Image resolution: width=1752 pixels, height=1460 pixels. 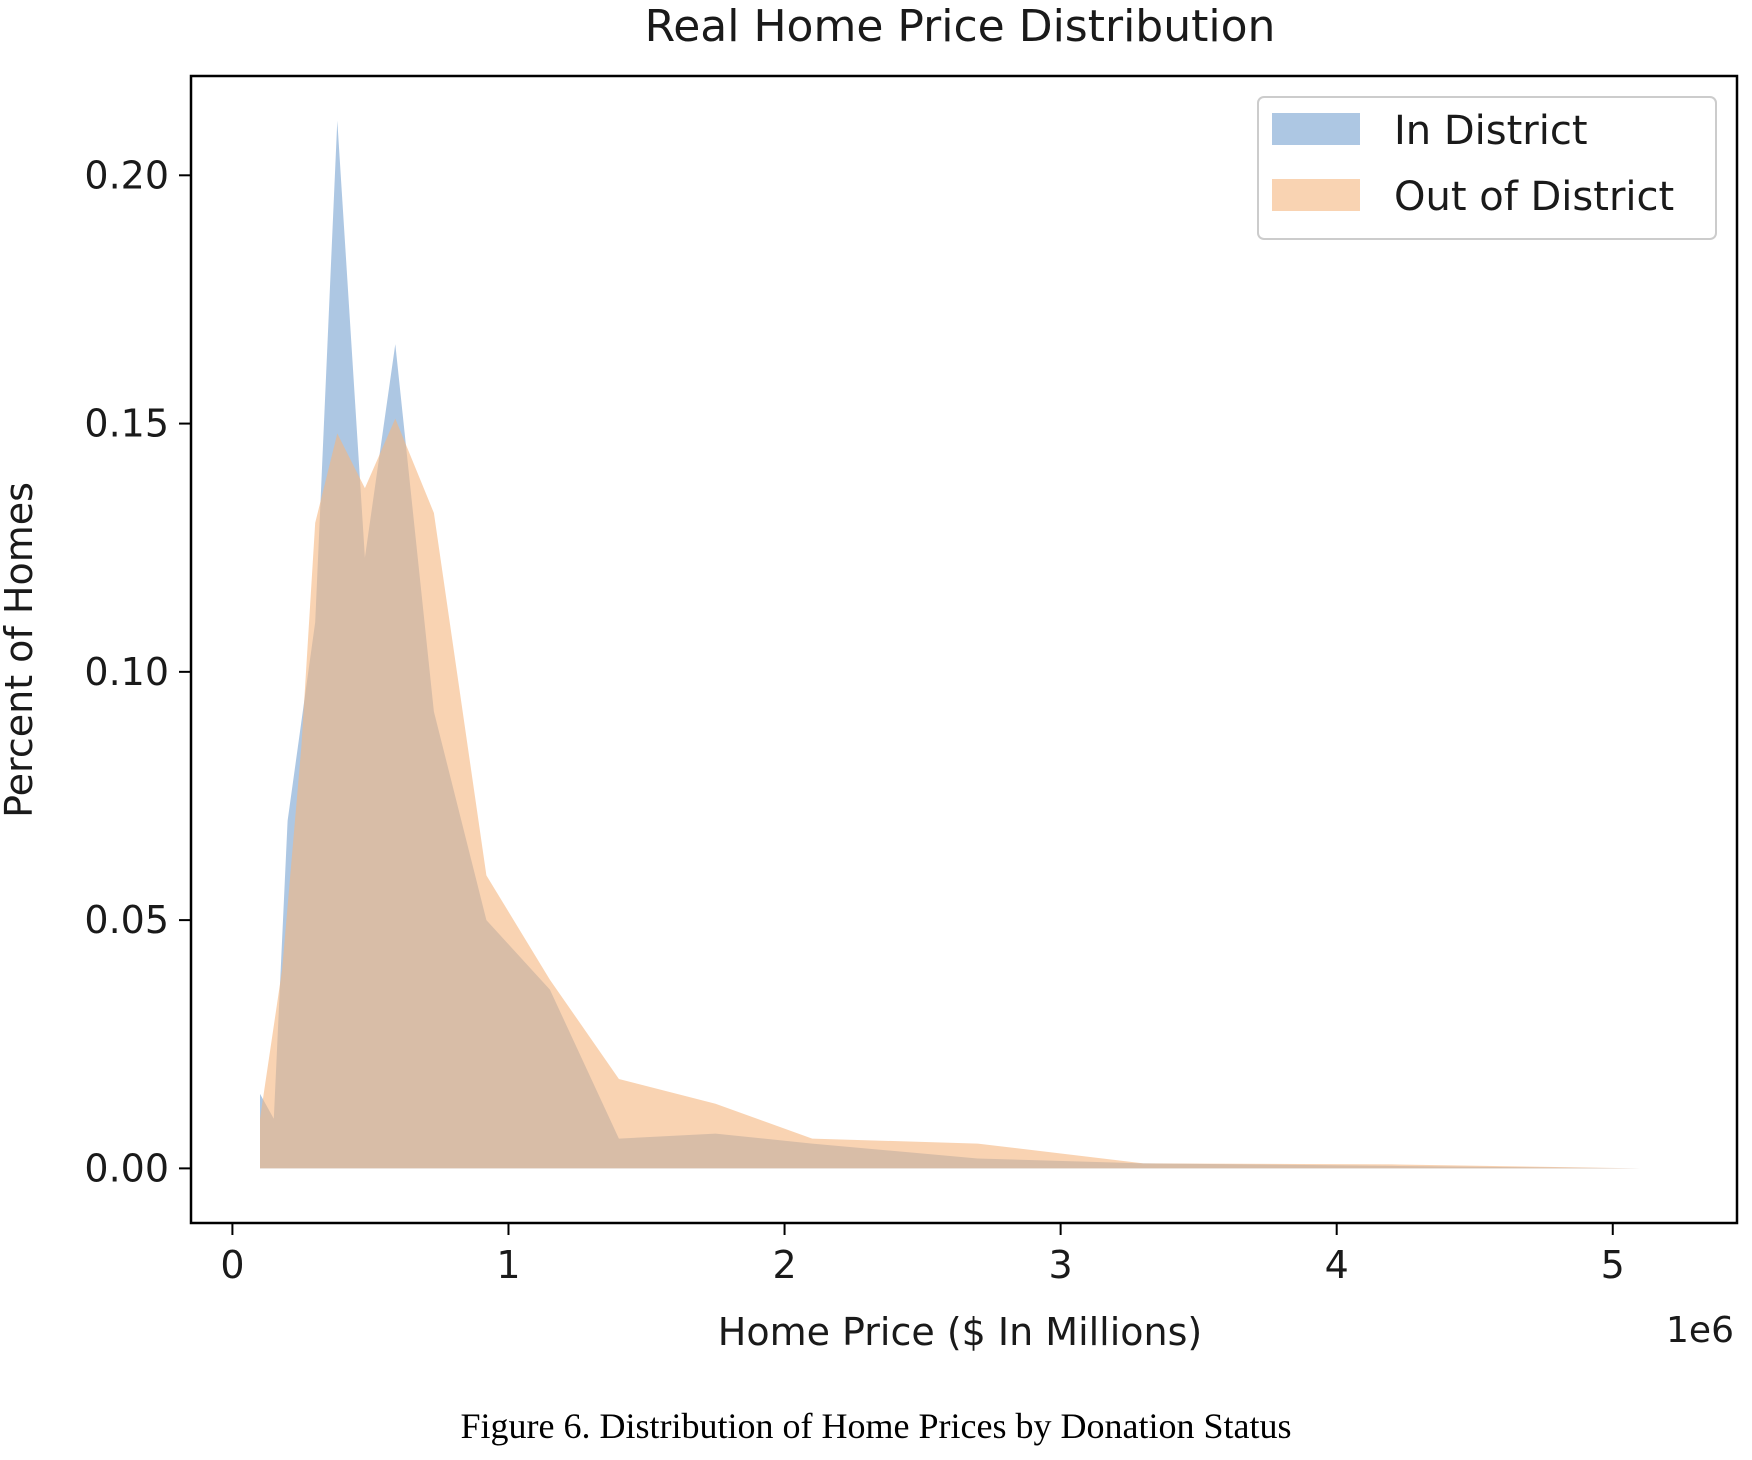 What do you see at coordinates (960, 1332) in the screenshot?
I see `x-axis-label: Home Price ($ In Millions)` at bounding box center [960, 1332].